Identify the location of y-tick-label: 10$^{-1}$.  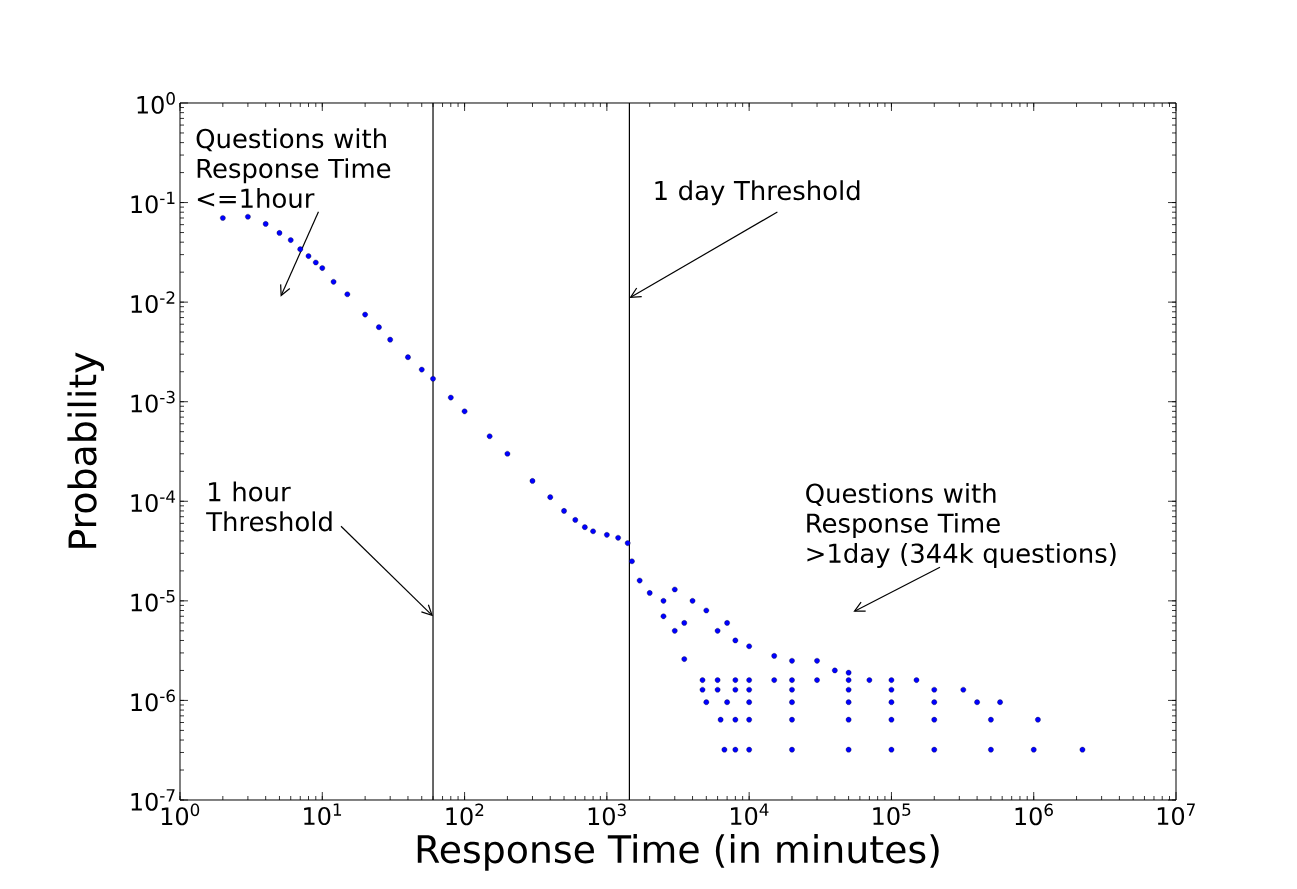
(153, 202).